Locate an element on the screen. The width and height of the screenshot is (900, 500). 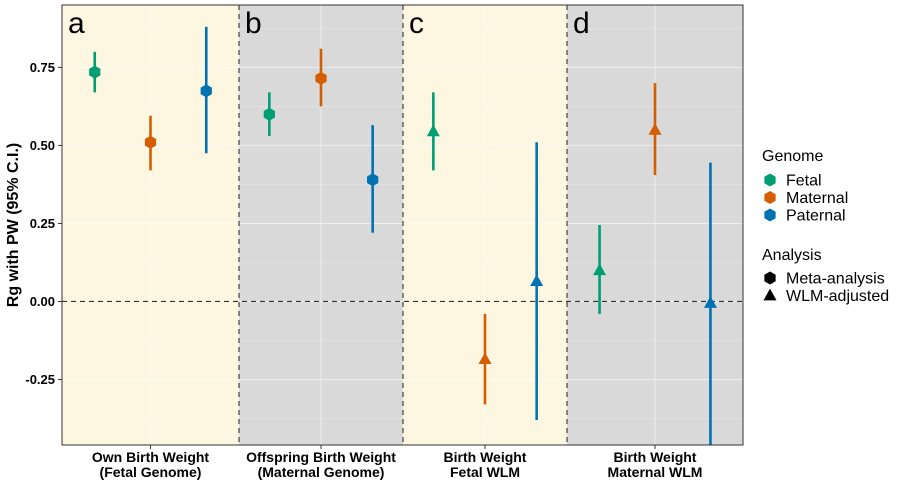
x-category-label-line2: (Fetal Genome) is located at coordinates (151, 472).